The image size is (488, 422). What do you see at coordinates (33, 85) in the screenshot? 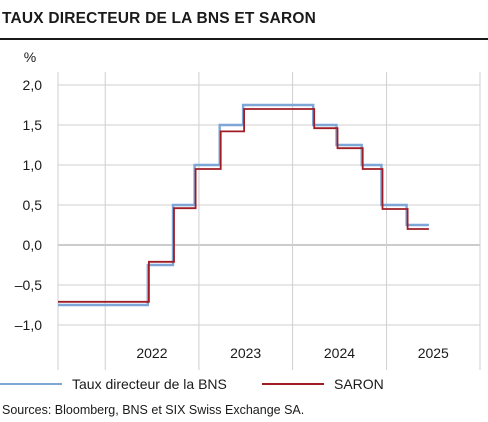
I see `y-tick-label: 2,0` at bounding box center [33, 85].